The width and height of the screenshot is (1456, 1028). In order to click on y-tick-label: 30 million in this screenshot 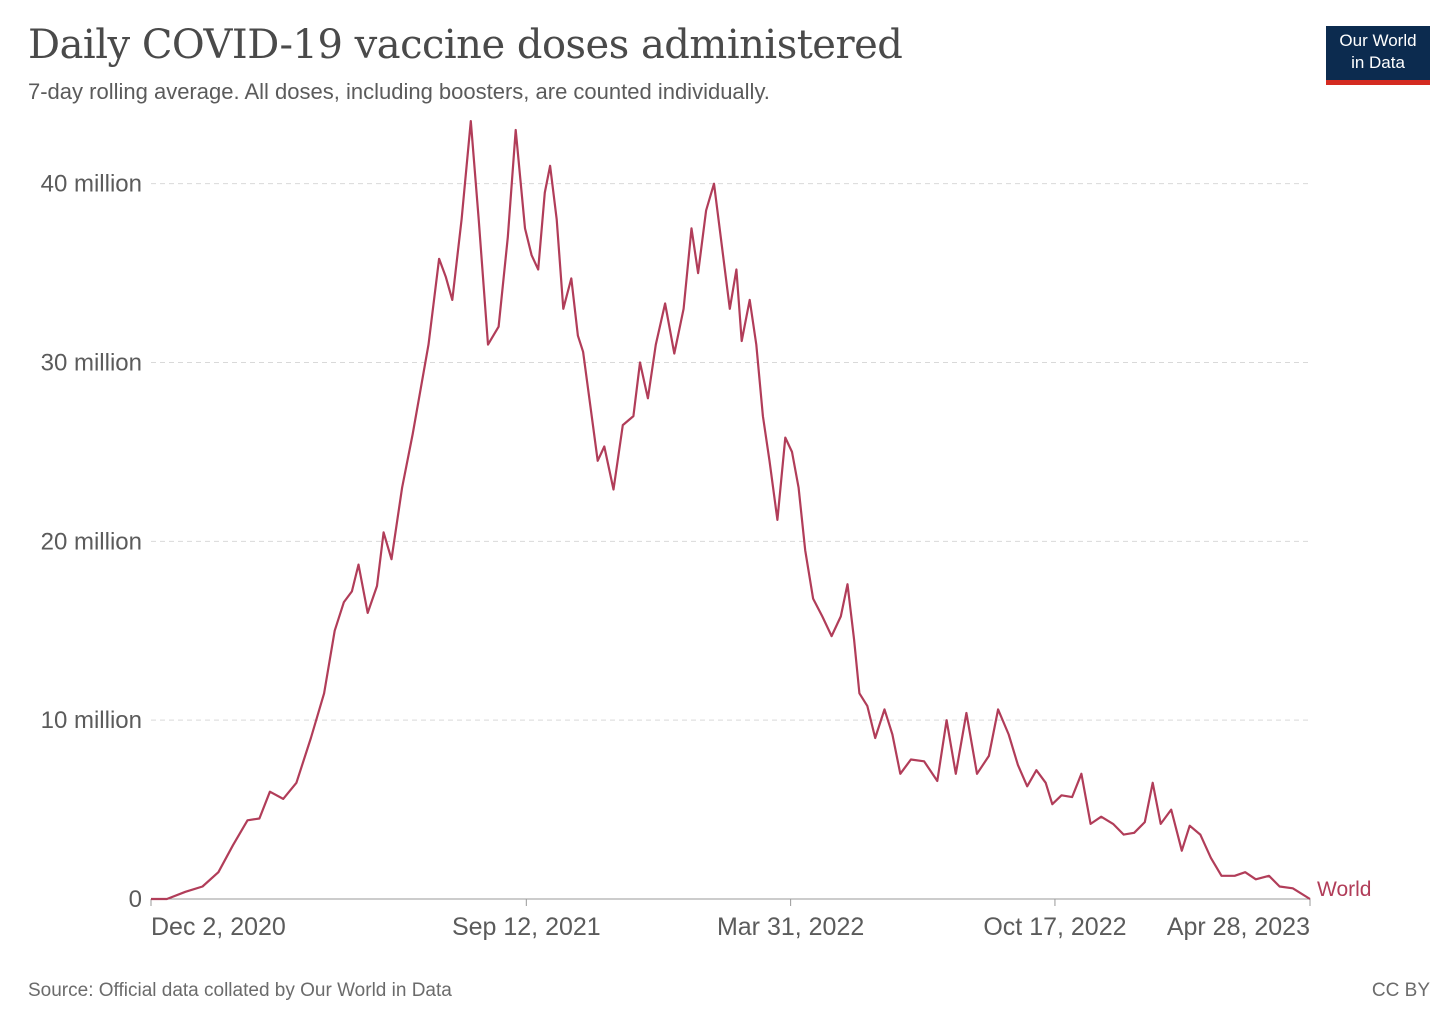, I will do `click(91, 362)`.